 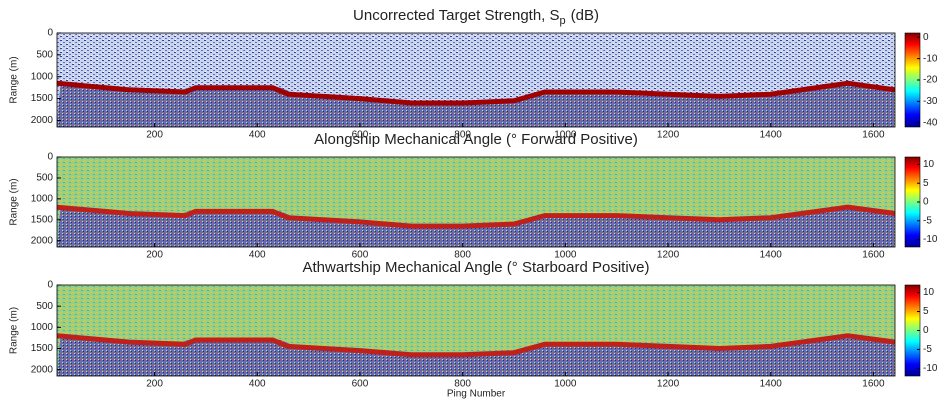 I want to click on x-axis-label: Ping Number, so click(x=476, y=394).